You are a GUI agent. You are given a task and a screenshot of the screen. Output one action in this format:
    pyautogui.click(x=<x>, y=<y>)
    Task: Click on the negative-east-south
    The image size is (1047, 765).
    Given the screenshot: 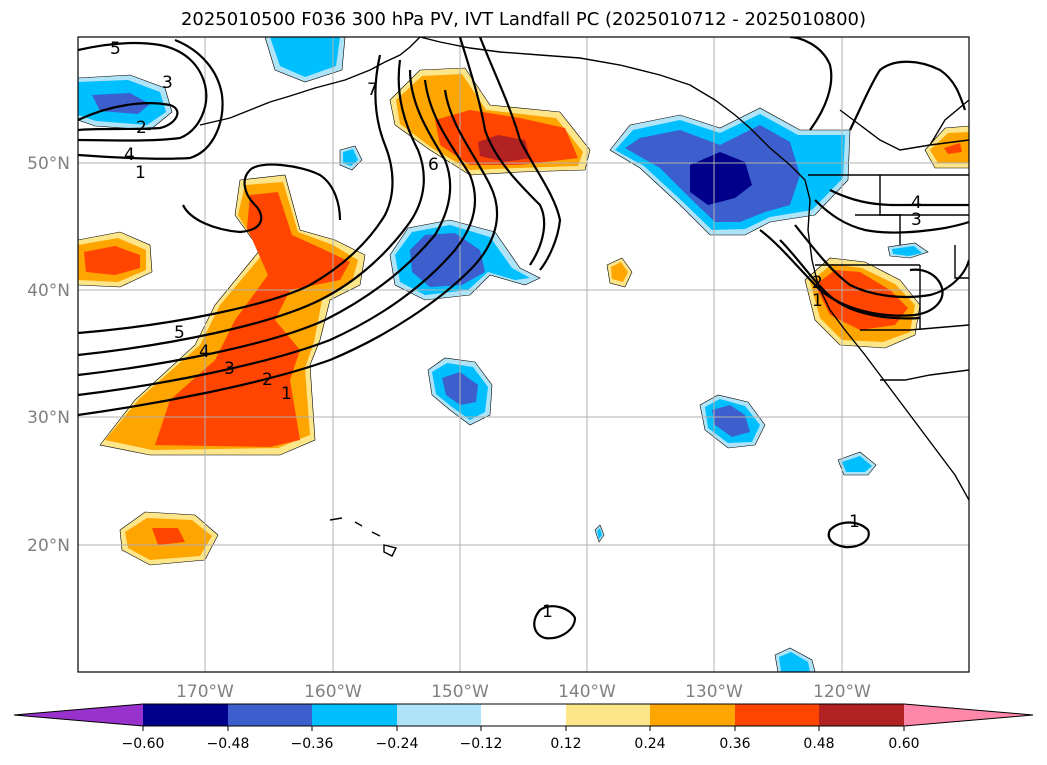 What is the action you would take?
    pyautogui.click(x=732, y=421)
    